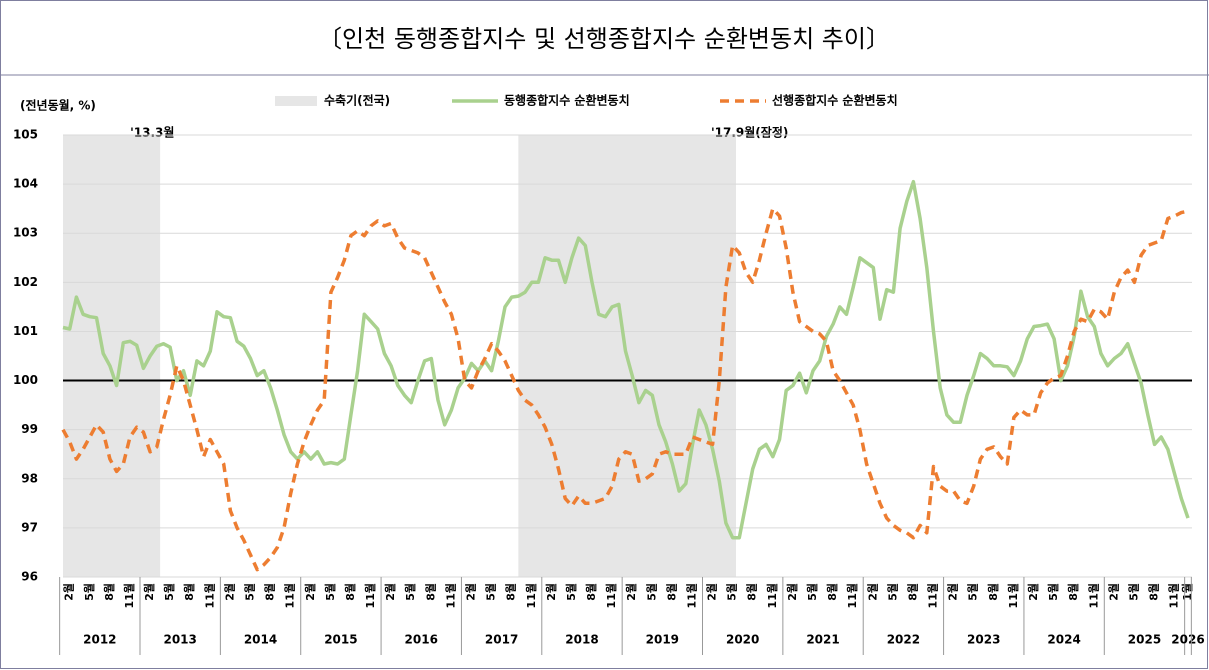  I want to click on x-tick-label: 1월, so click(1187, 592).